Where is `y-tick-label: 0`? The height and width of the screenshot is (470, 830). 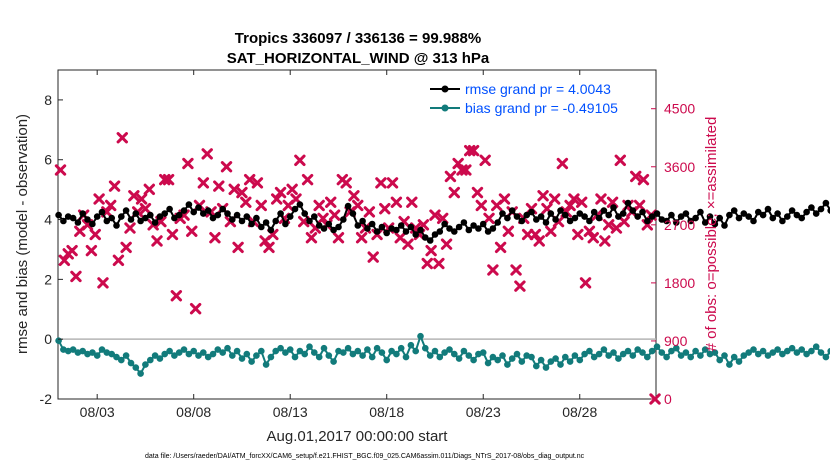
y-tick-label: 0 is located at coordinates (48, 339).